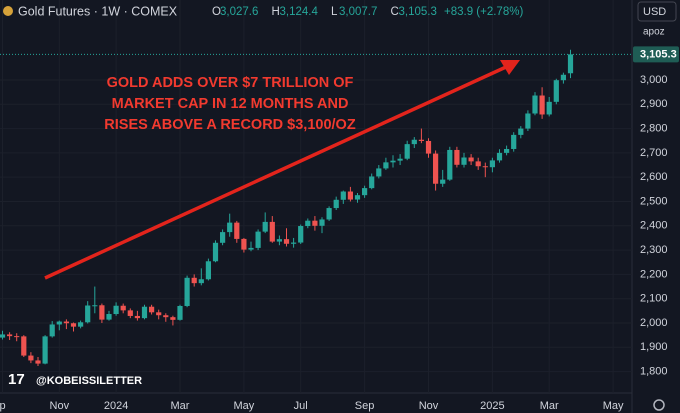 The height and width of the screenshot is (413, 680). What do you see at coordinates (654, 12) in the screenshot?
I see `currency: USD` at bounding box center [654, 12].